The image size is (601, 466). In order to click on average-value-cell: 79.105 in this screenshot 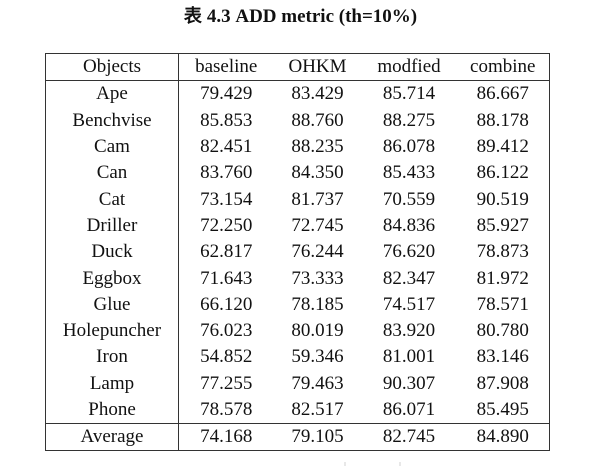, I will do `click(317, 437)`.